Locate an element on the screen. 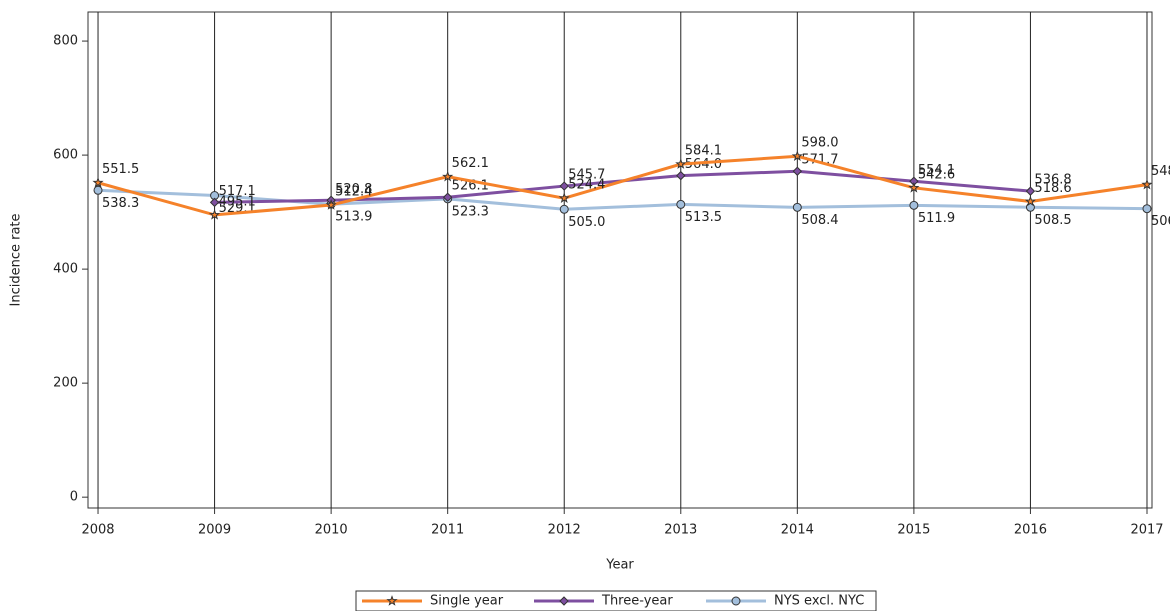 This screenshot has width=1170, height=611. data-label: 517.1 is located at coordinates (237, 191).